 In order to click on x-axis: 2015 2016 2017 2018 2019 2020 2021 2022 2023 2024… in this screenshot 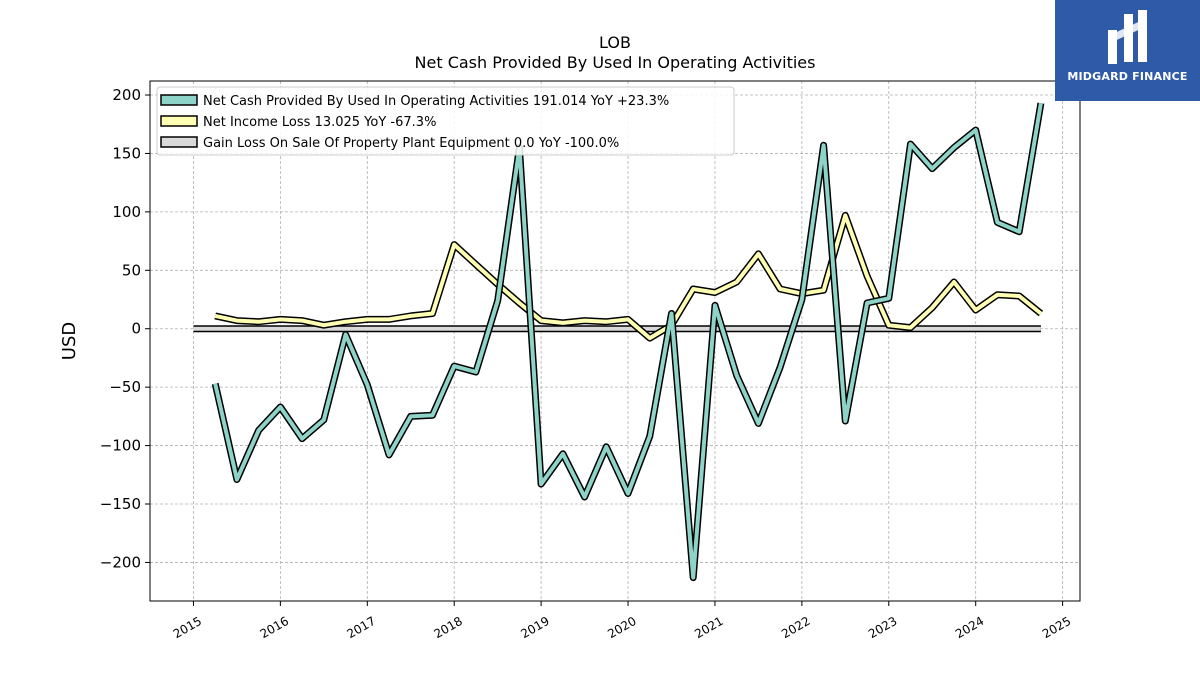, I will do `click(622, 621)`.